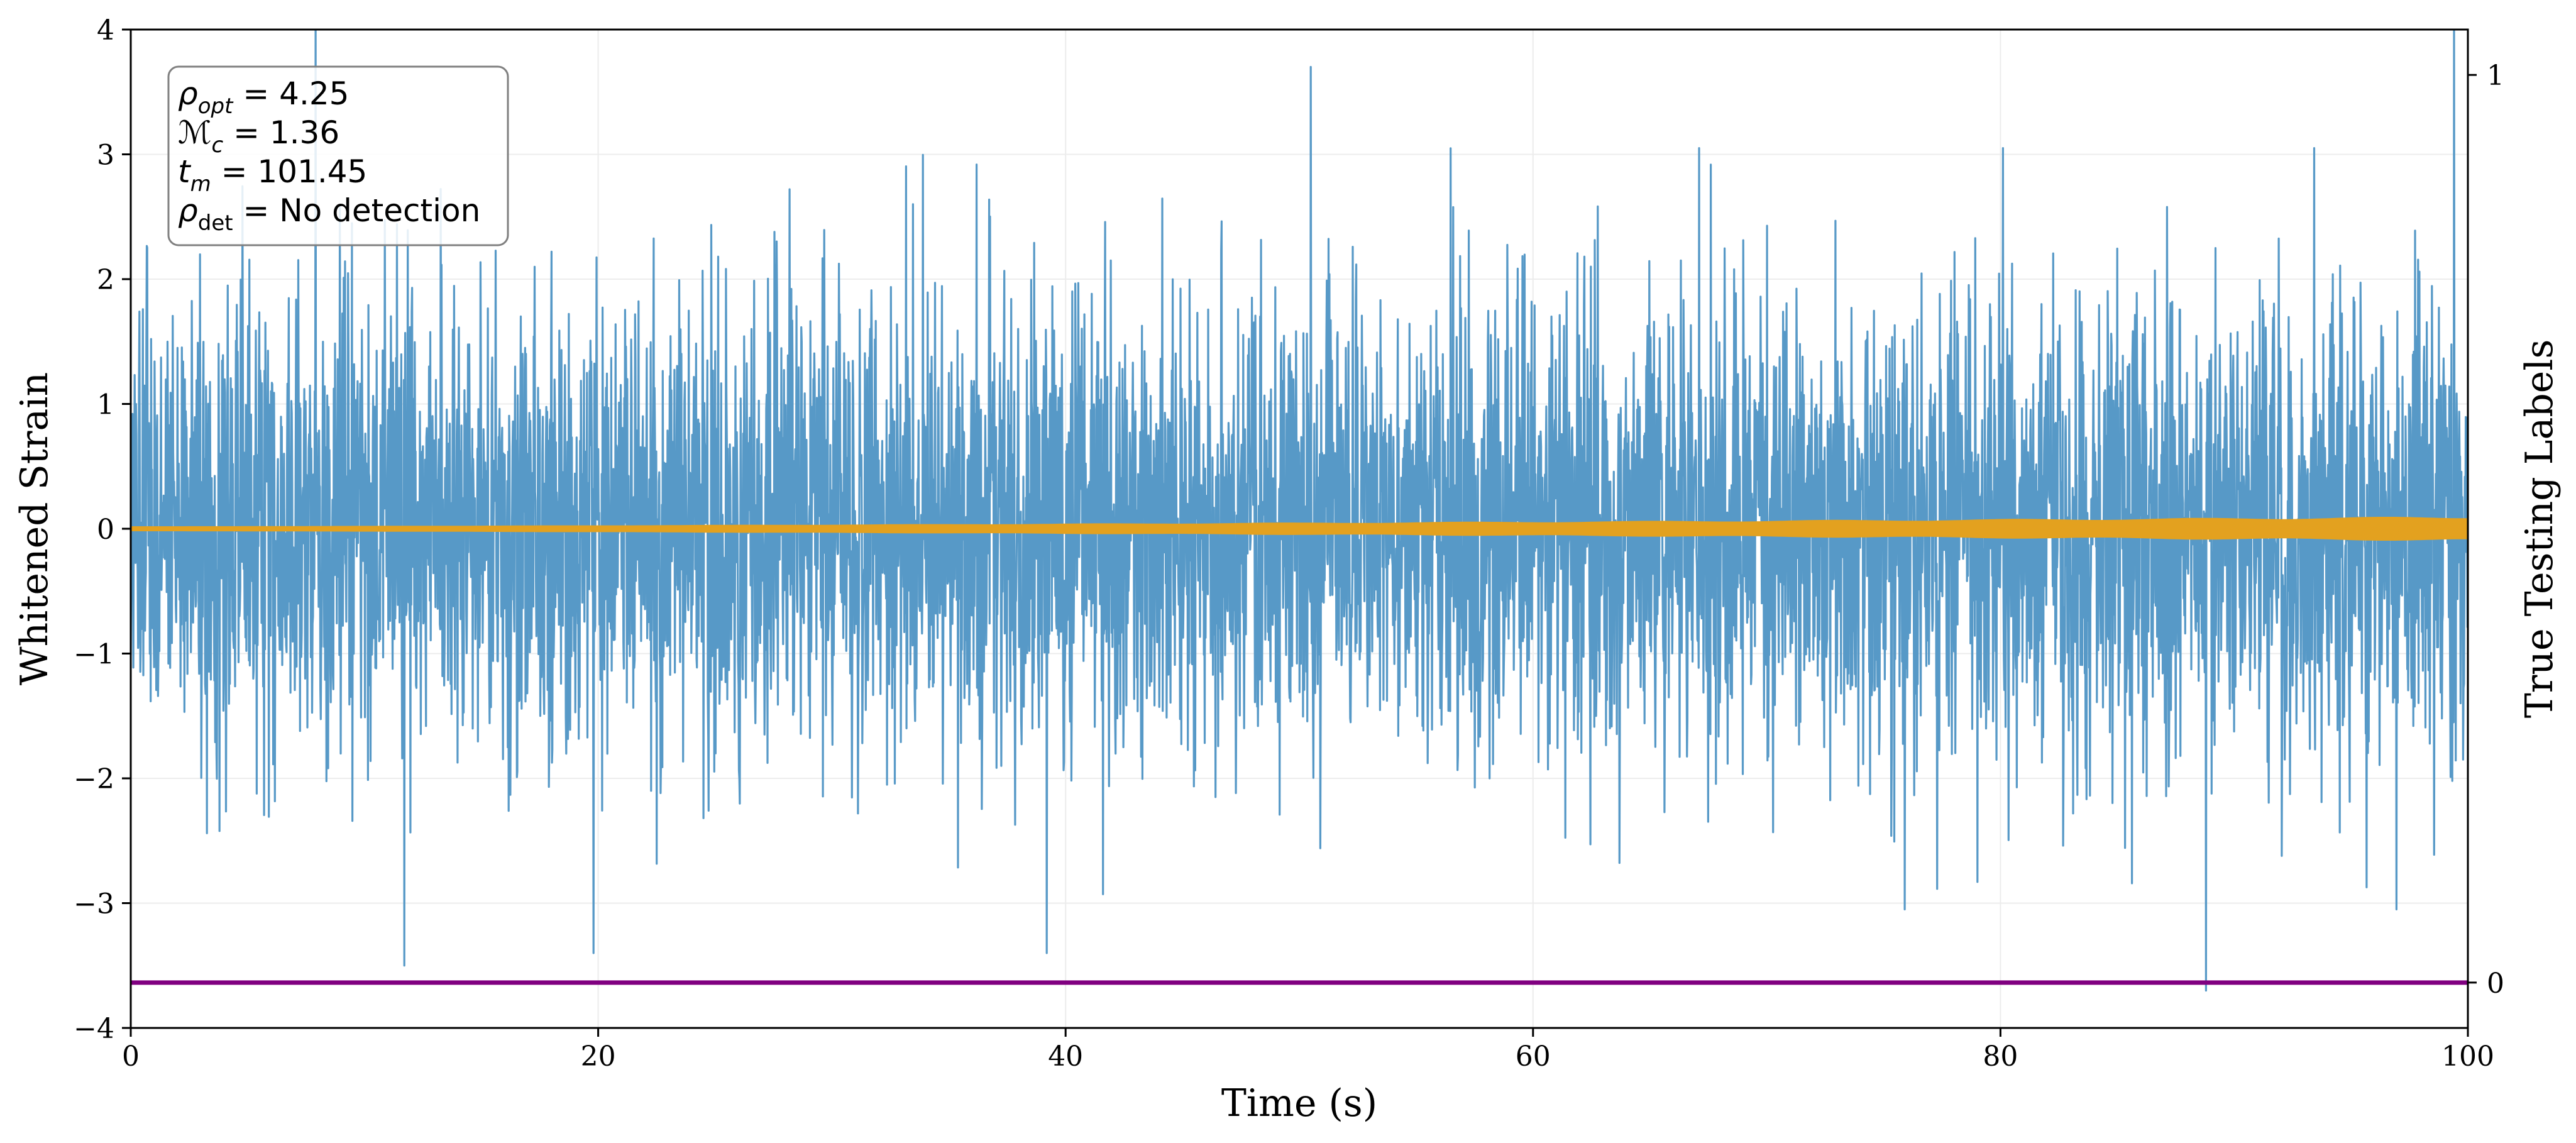  What do you see at coordinates (2540, 529) in the screenshot?
I see `y2-axis-title: True Testing Labels` at bounding box center [2540, 529].